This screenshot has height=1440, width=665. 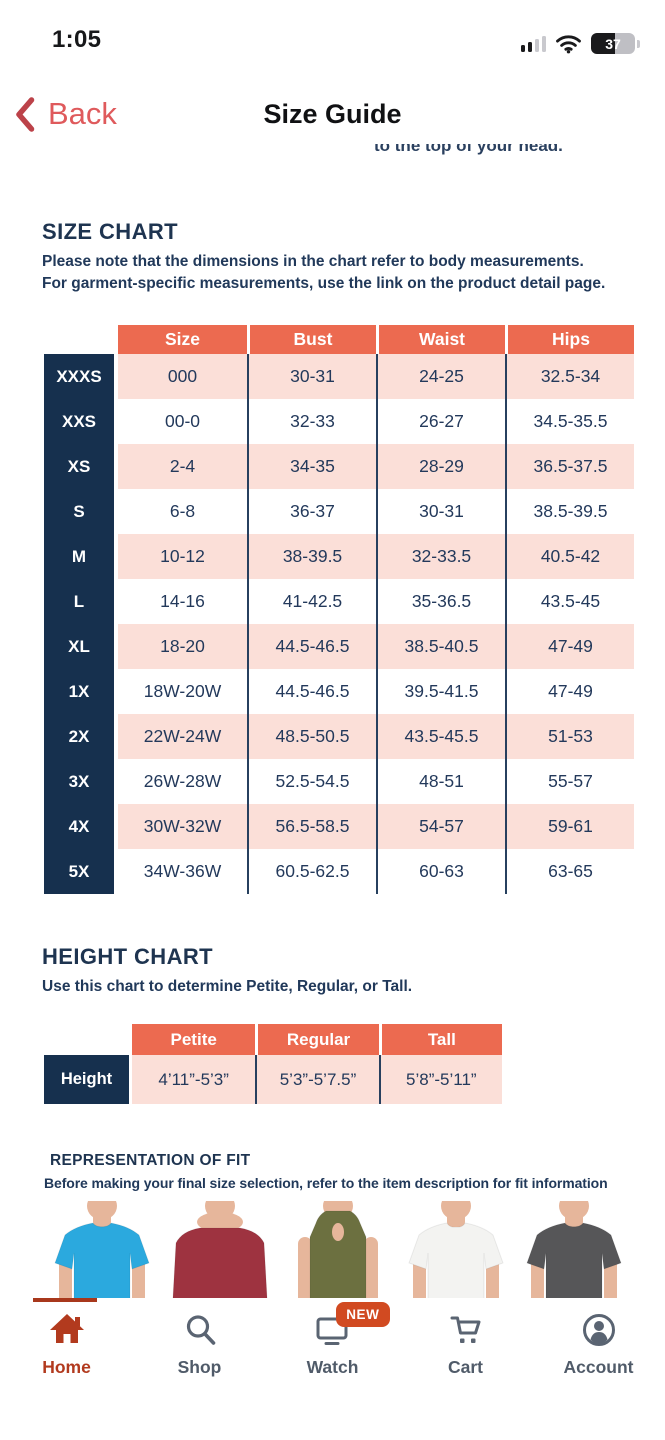 What do you see at coordinates (182, 871) in the screenshot?
I see `size-cell: 34W-36W` at bounding box center [182, 871].